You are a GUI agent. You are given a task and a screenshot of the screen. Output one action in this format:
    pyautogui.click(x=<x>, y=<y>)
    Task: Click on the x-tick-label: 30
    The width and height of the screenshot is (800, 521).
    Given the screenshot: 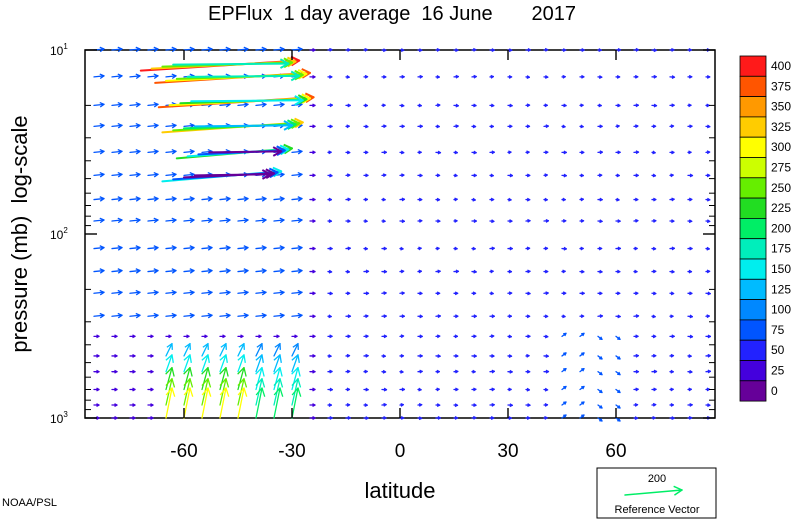 What is the action you would take?
    pyautogui.click(x=507, y=451)
    